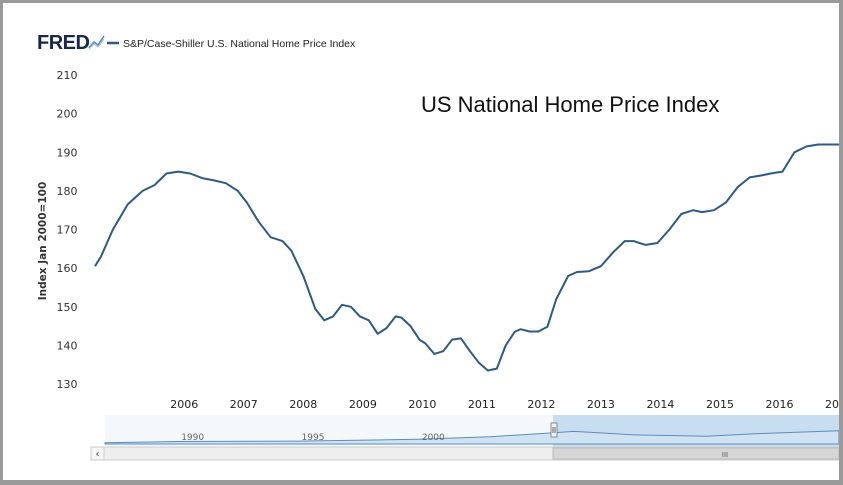  I want to click on navigator-year-label: 1990, so click(192, 438).